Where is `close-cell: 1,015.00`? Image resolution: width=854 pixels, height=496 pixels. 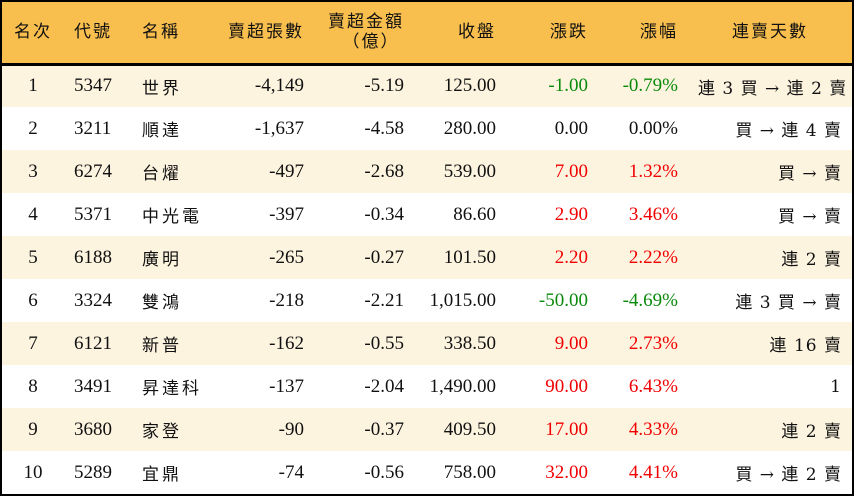 close-cell: 1,015.00 is located at coordinates (463, 300).